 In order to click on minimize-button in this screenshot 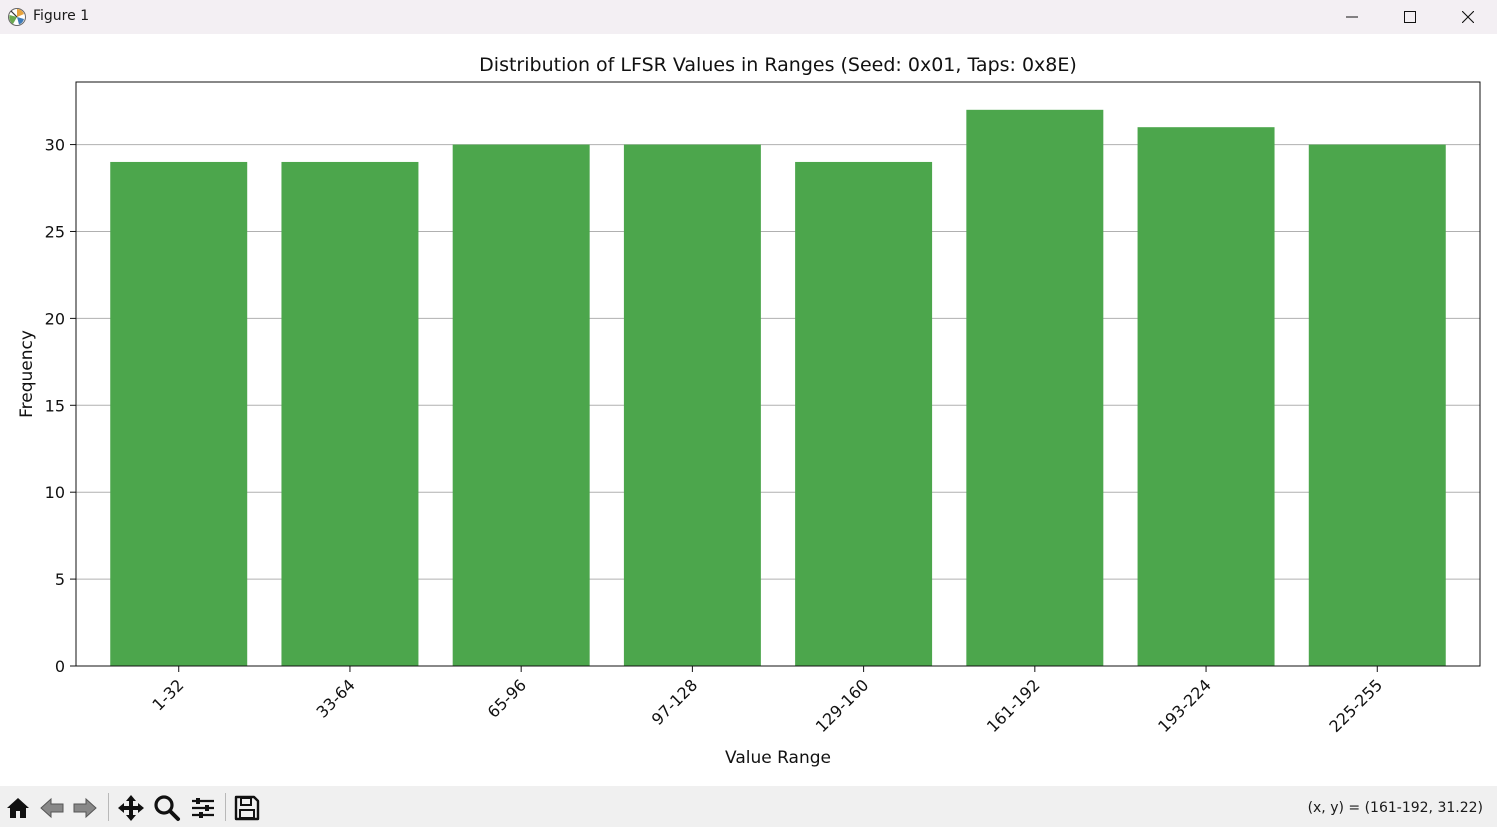, I will do `click(1352, 17)`.